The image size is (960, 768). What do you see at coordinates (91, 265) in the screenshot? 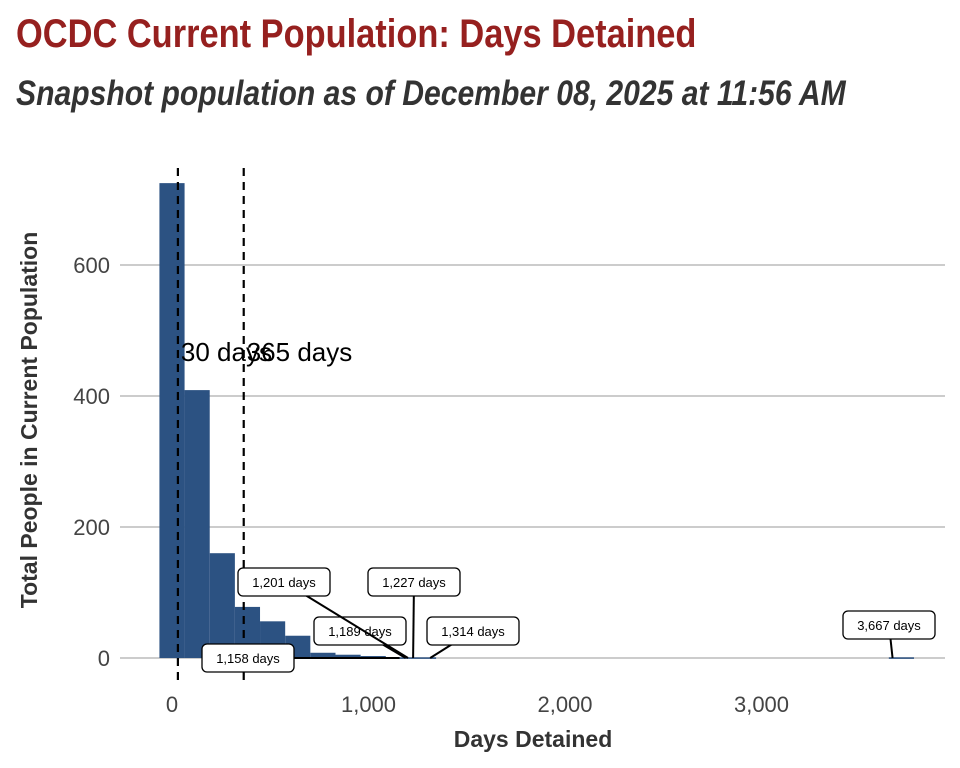
I see `y-tick-label: 600` at bounding box center [91, 265].